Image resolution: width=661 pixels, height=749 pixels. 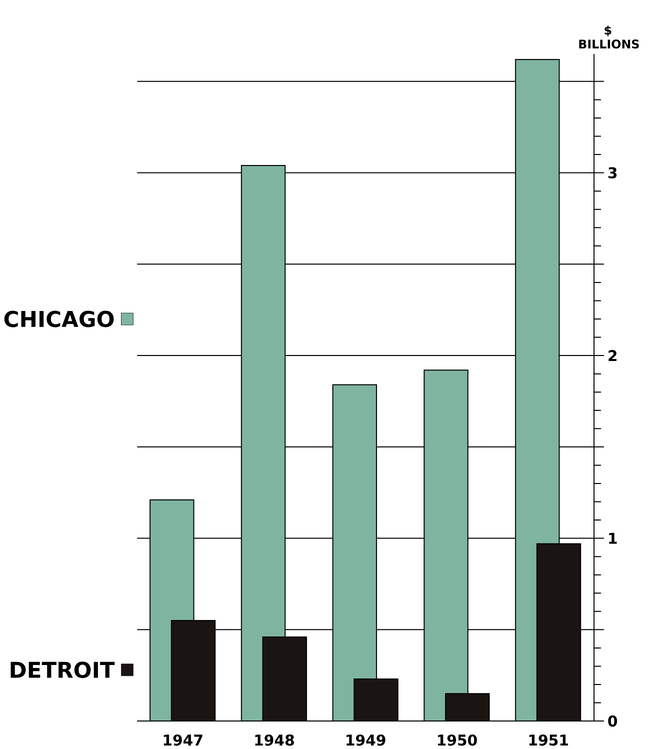 What do you see at coordinates (549, 740) in the screenshot?
I see `x-tick-label: 1951` at bounding box center [549, 740].